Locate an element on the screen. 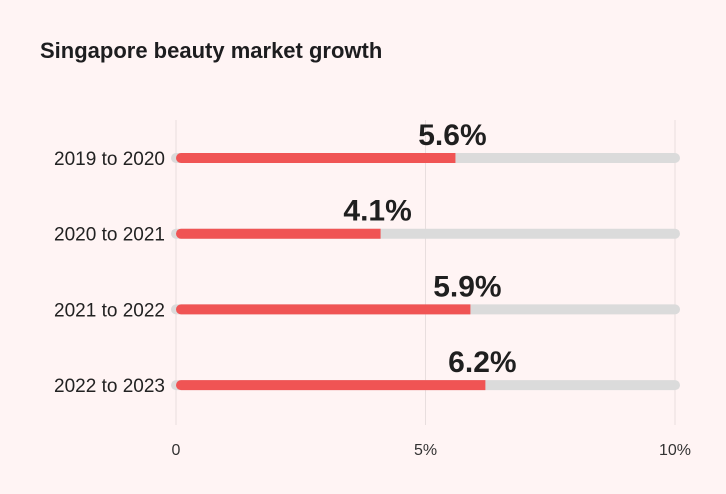 Image resolution: width=726 pixels, height=494 pixels. value-label-3: 6.2% is located at coordinates (482, 362).